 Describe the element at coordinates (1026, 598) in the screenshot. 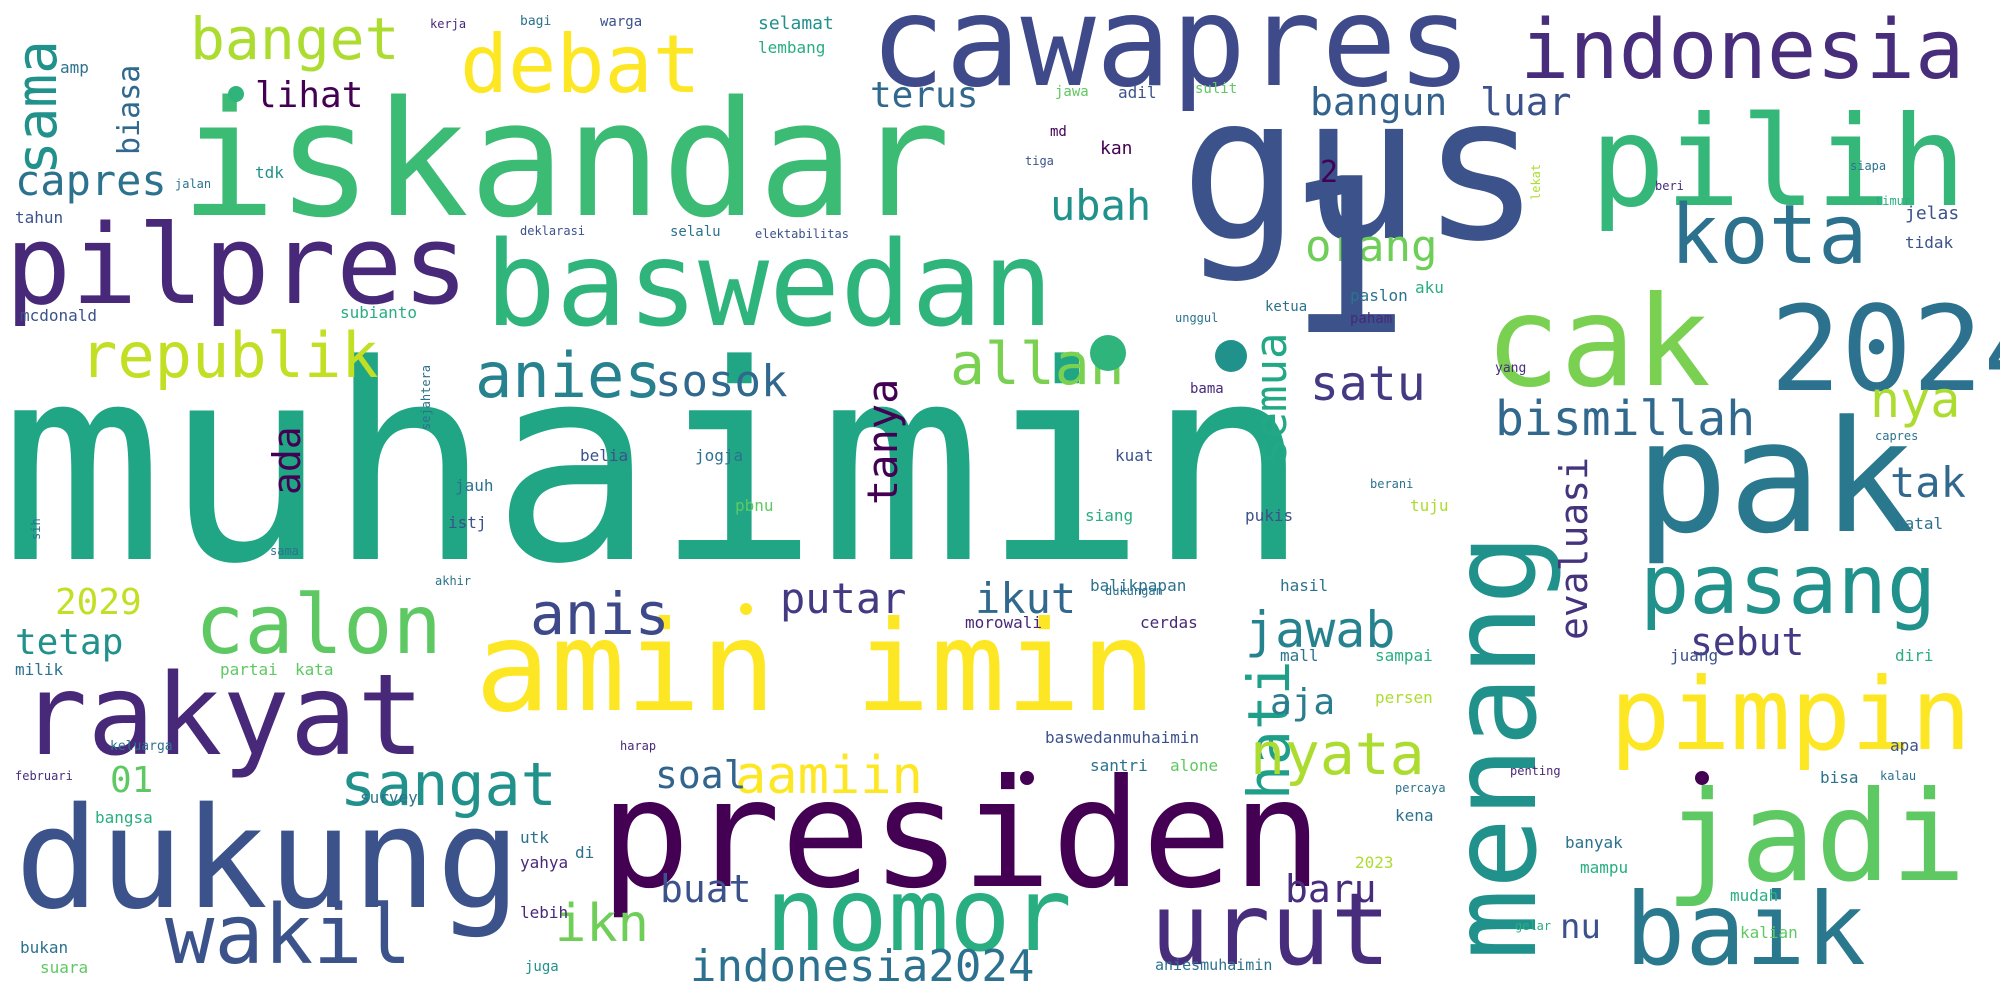

I see `word: ikut` at that location.